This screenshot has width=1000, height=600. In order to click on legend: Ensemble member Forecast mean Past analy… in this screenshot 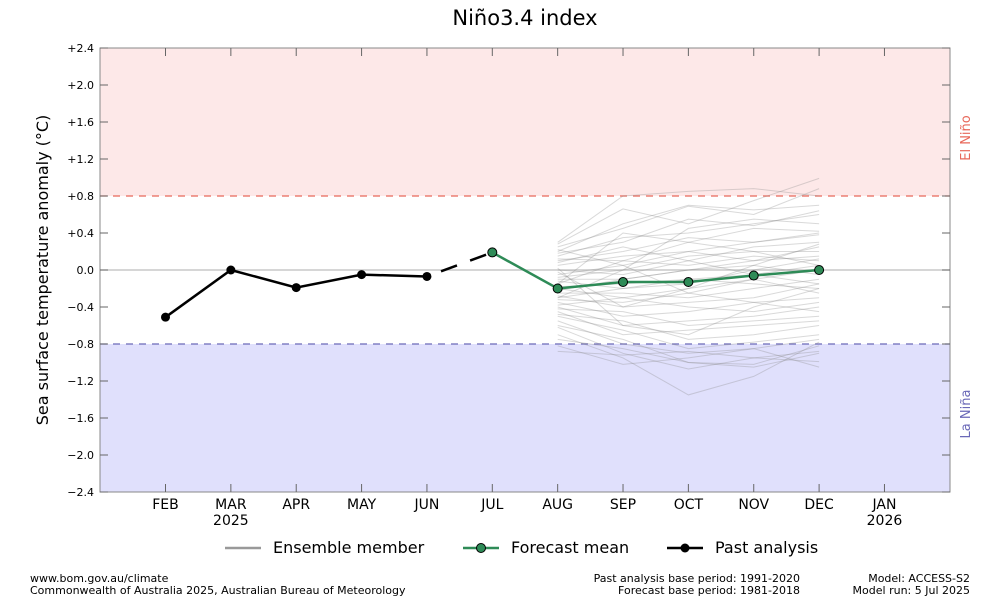, I will do `click(521, 547)`.